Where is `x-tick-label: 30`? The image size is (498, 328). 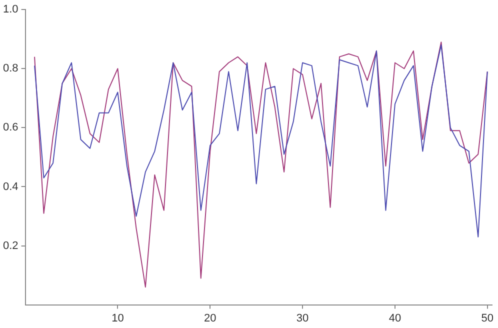
x-tick-label: 30 is located at coordinates (302, 318).